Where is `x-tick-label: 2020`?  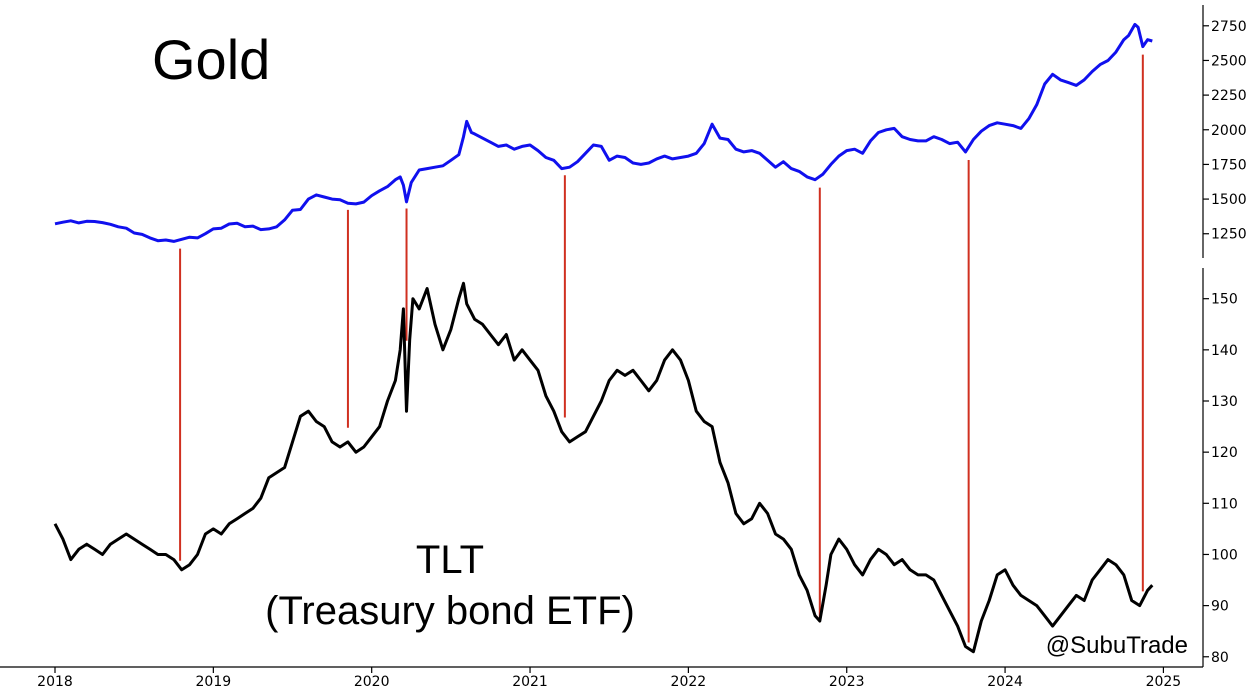
x-tick-label: 2020 is located at coordinates (372, 682).